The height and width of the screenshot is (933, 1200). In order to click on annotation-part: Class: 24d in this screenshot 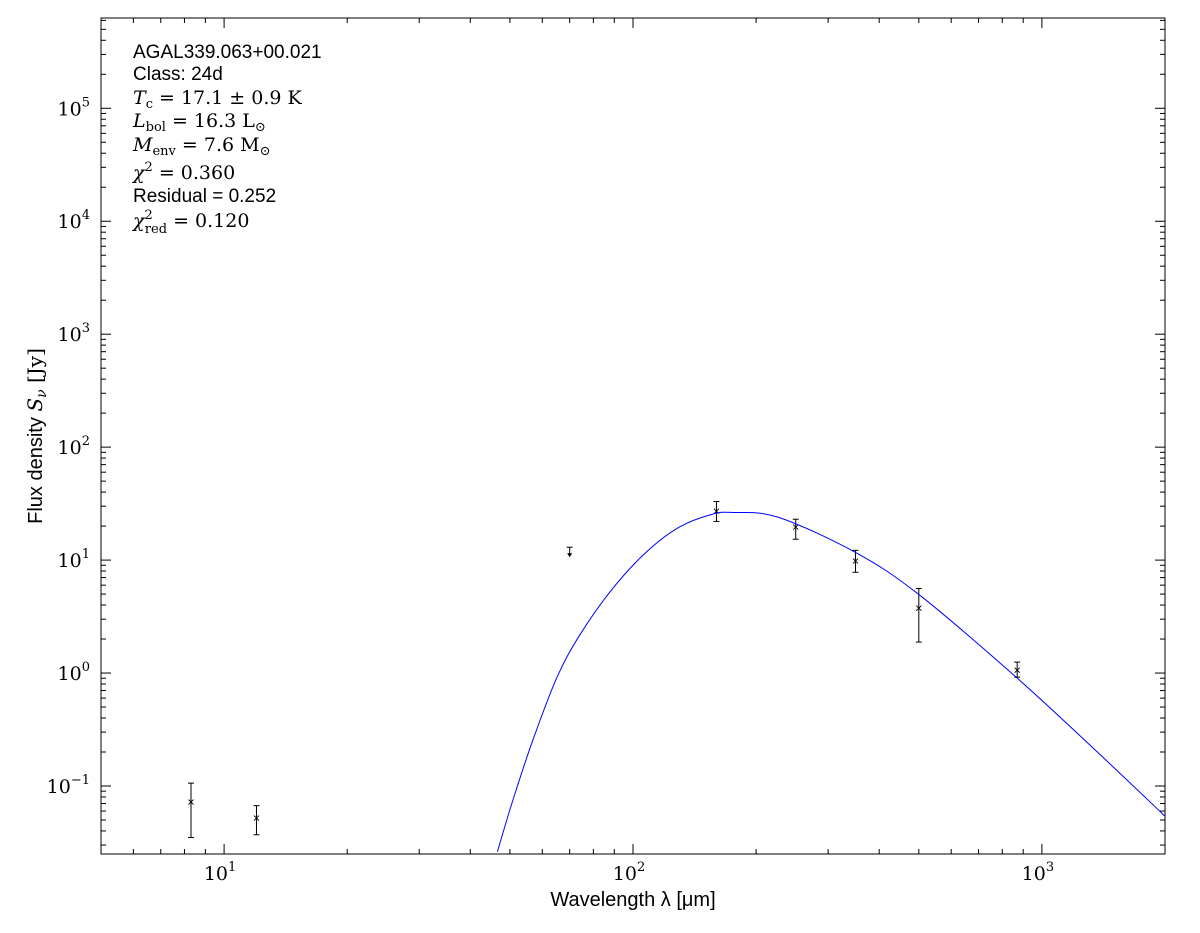, I will do `click(178, 74)`.